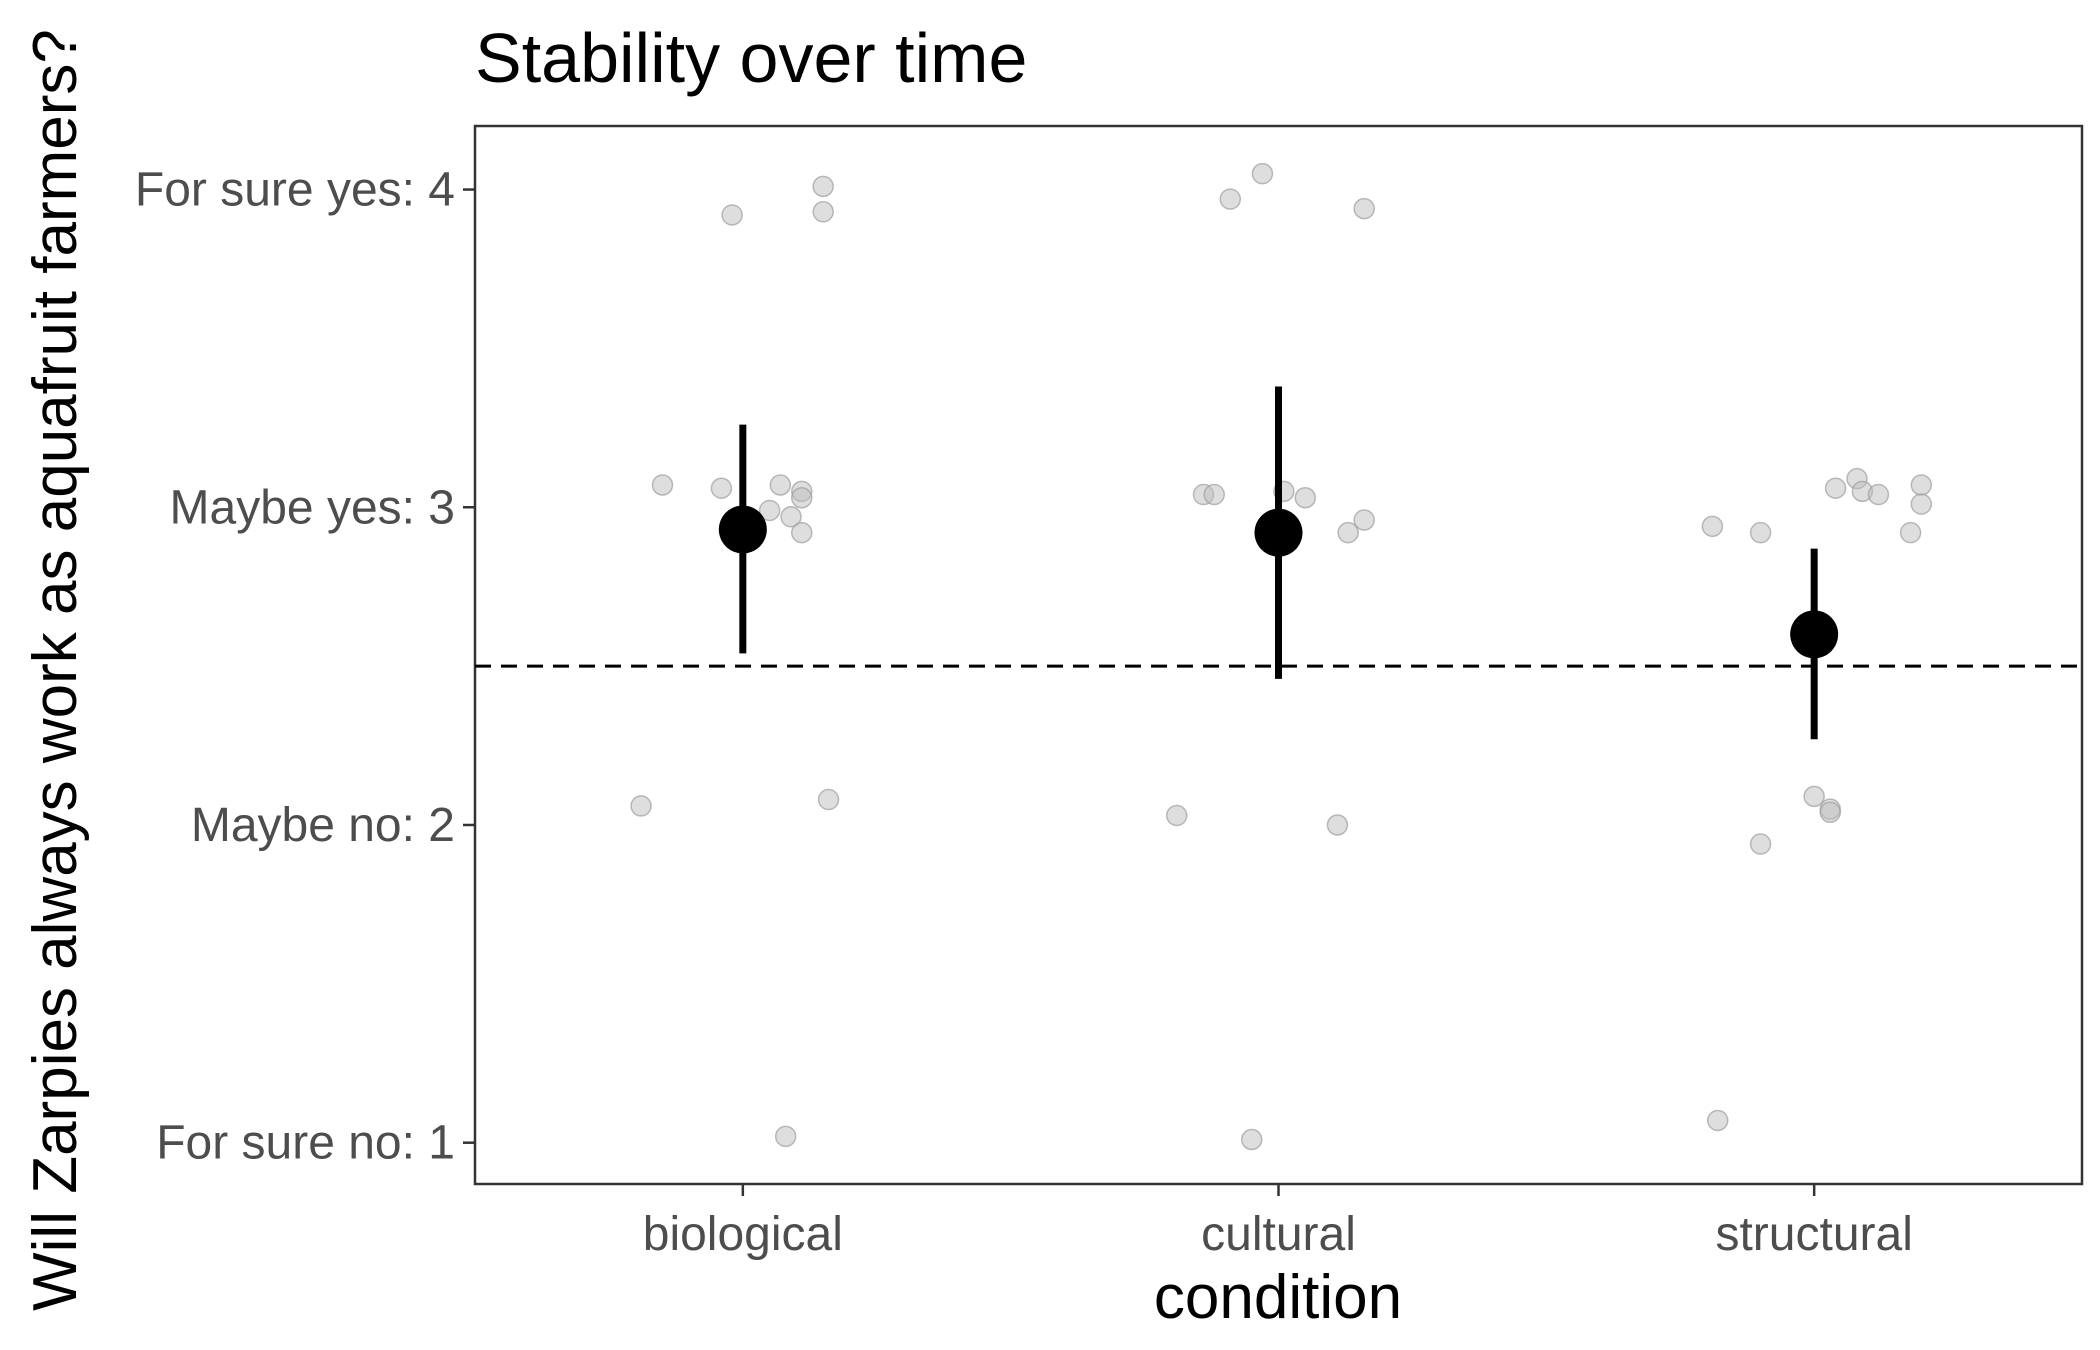 The height and width of the screenshot is (1350, 2100). I want to click on x-tick-label: structural, so click(1813, 1234).